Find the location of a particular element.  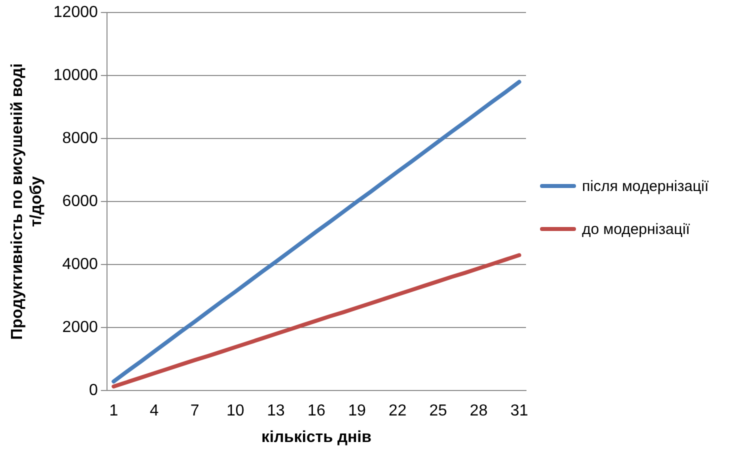

y-tick-label: 0 is located at coordinates (93, 391).